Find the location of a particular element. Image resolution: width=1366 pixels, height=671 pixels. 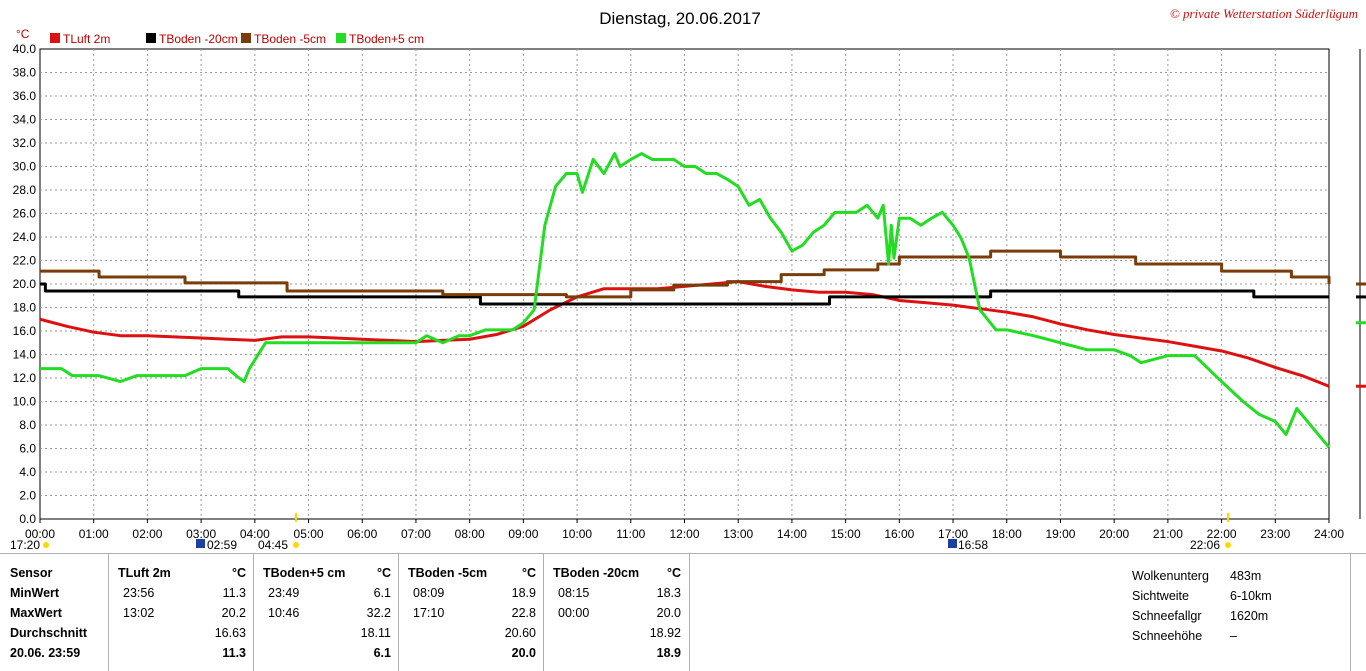

y-tick-label: 10.0 is located at coordinates (25, 402).